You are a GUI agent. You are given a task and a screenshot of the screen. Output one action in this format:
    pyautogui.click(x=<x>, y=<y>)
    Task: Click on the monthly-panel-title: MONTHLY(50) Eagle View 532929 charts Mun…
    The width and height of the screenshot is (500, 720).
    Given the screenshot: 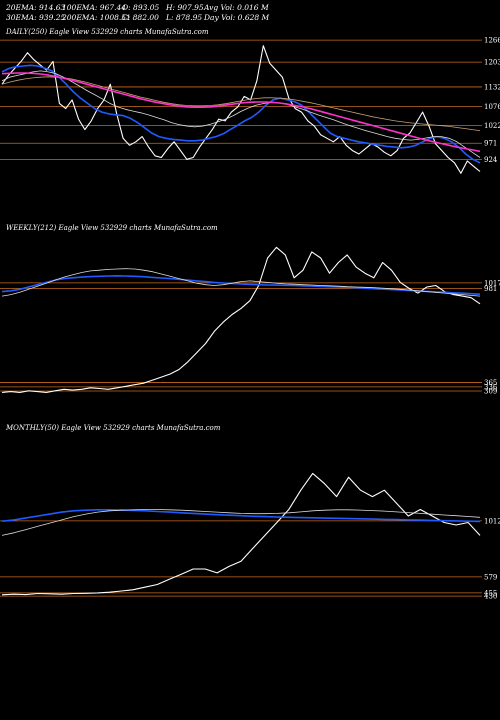 What is the action you would take?
    pyautogui.click(x=113, y=428)
    